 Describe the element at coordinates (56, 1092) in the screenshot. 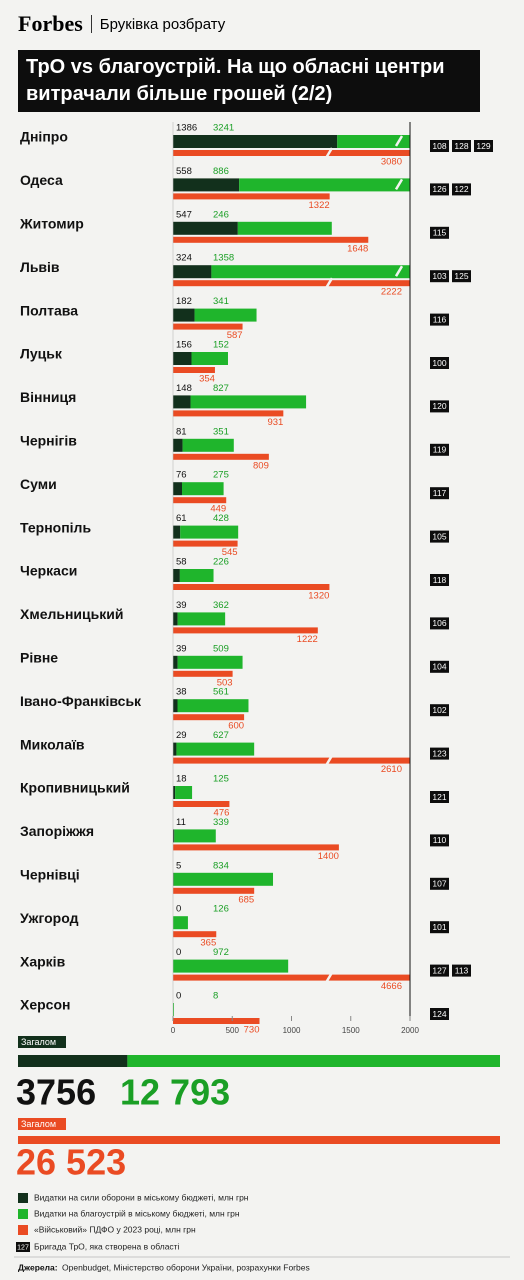

I see `total-value: 3756` at that location.